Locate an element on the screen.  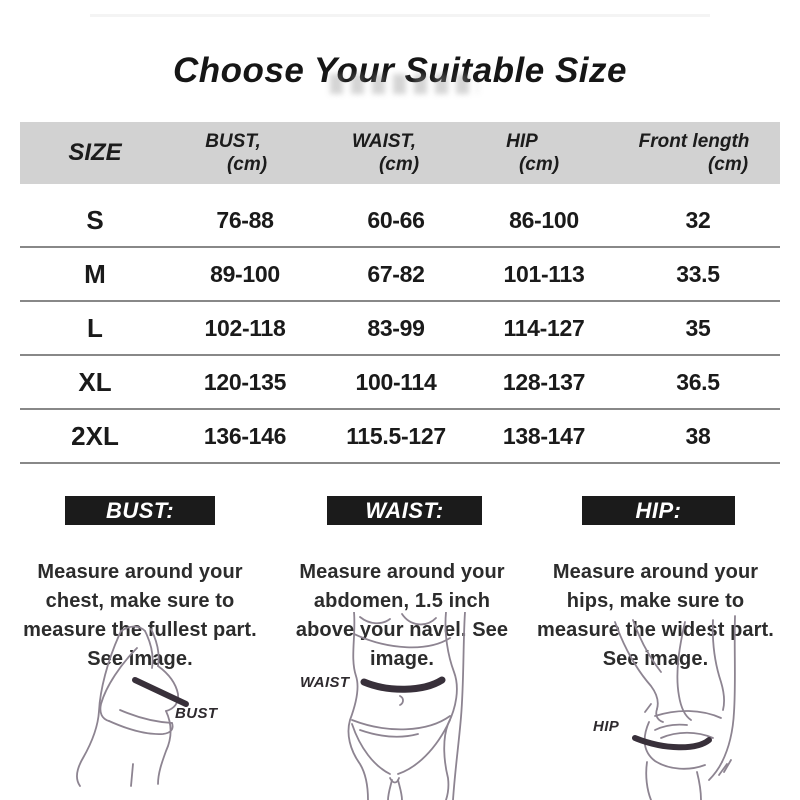
bust-figure-outline is located at coordinates (127, 706).